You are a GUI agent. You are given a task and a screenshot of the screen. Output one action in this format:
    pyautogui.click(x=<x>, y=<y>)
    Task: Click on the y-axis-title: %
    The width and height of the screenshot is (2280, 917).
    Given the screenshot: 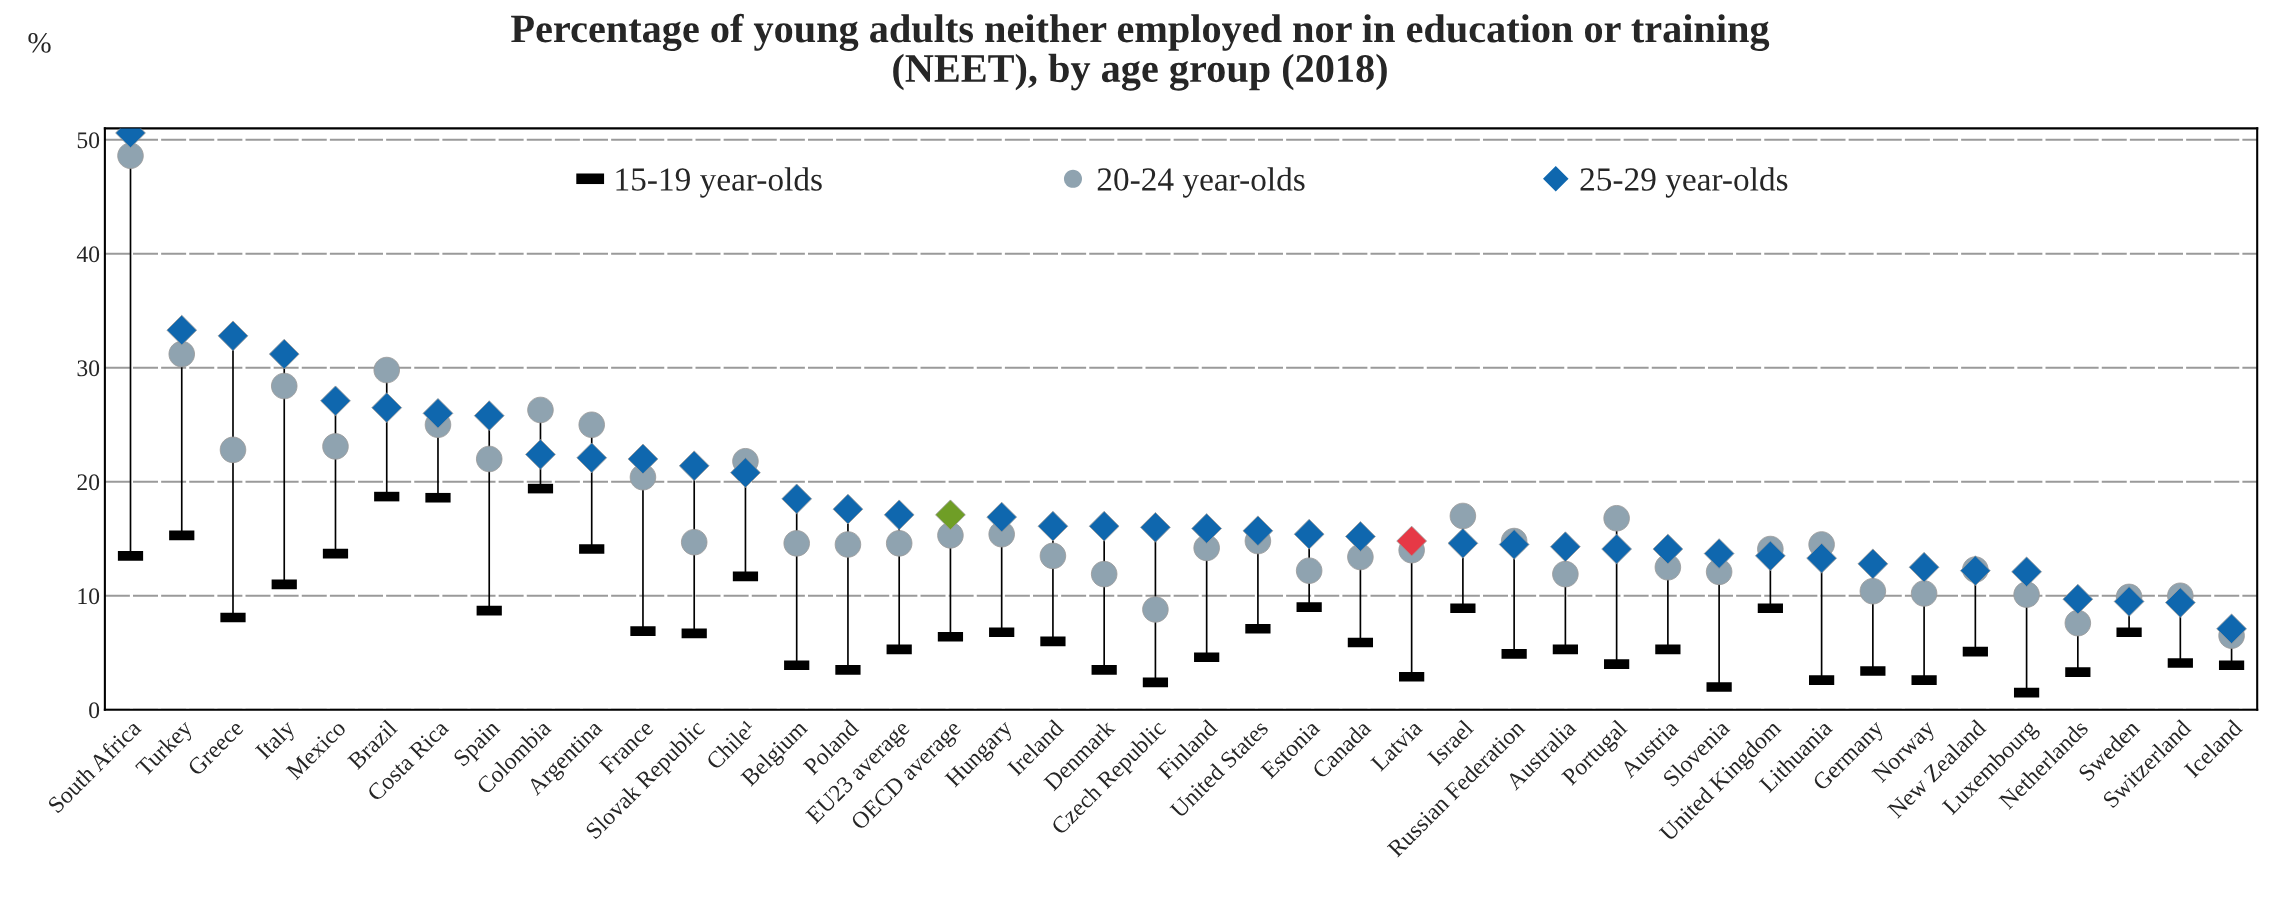 What is the action you would take?
    pyautogui.click(x=39, y=42)
    